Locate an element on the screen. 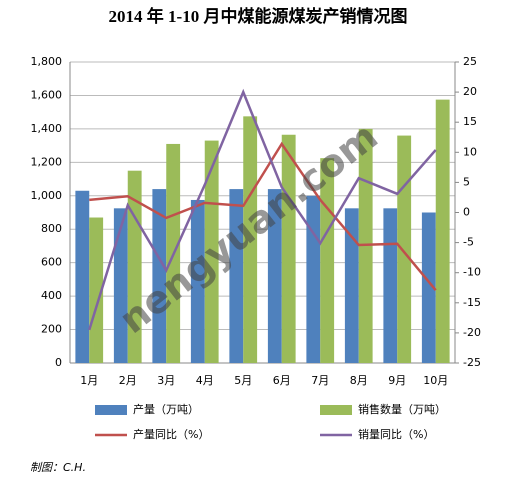 The width and height of the screenshot is (516, 479). x-tick-label: 8月 is located at coordinates (359, 380).